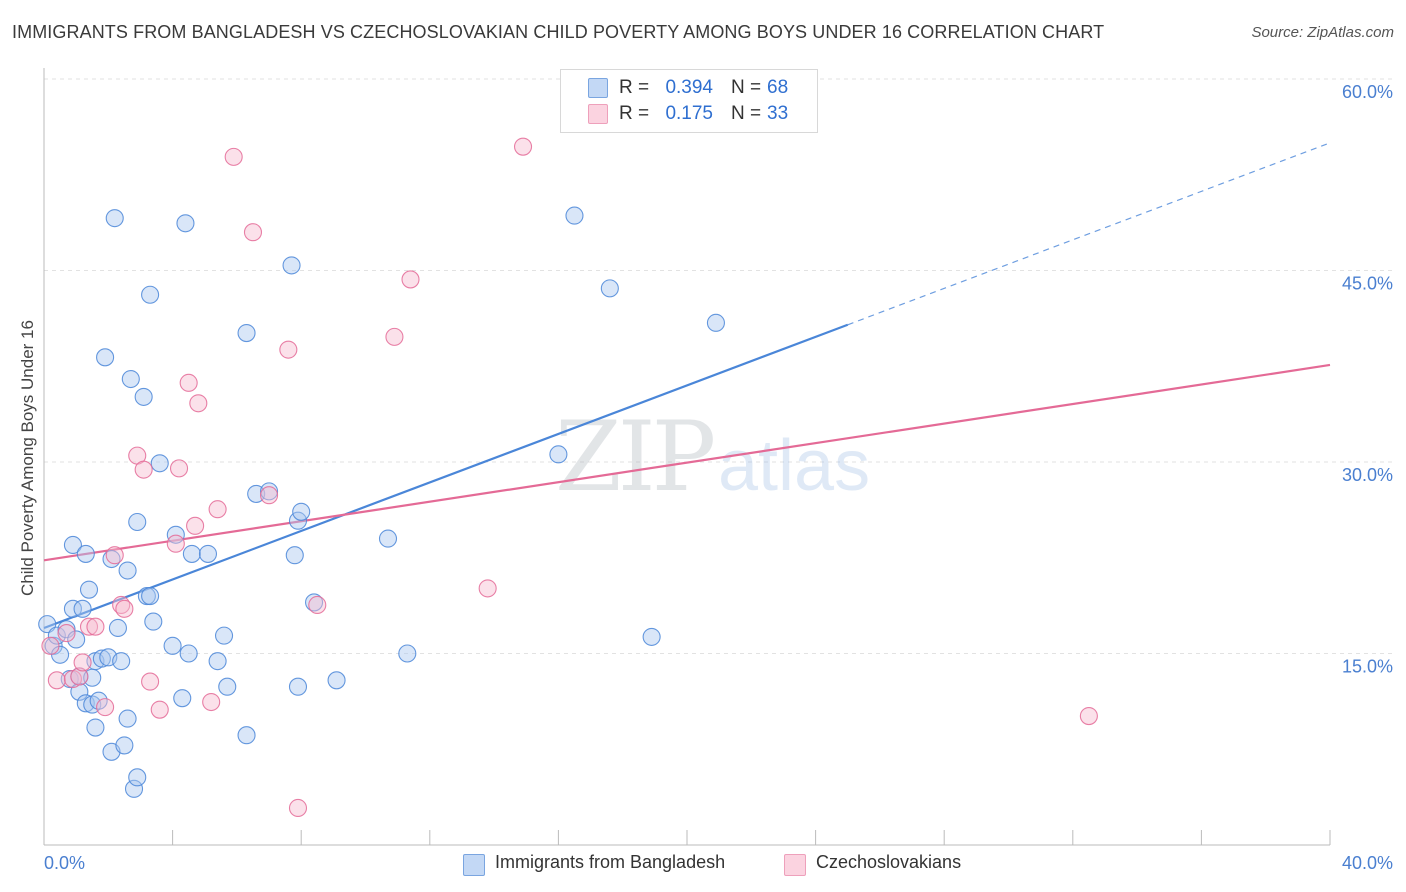 This screenshot has width=1406, height=892. Describe the element at coordinates (1089, 234) in the screenshot. I see `trendline-bangladesh-extension` at that location.